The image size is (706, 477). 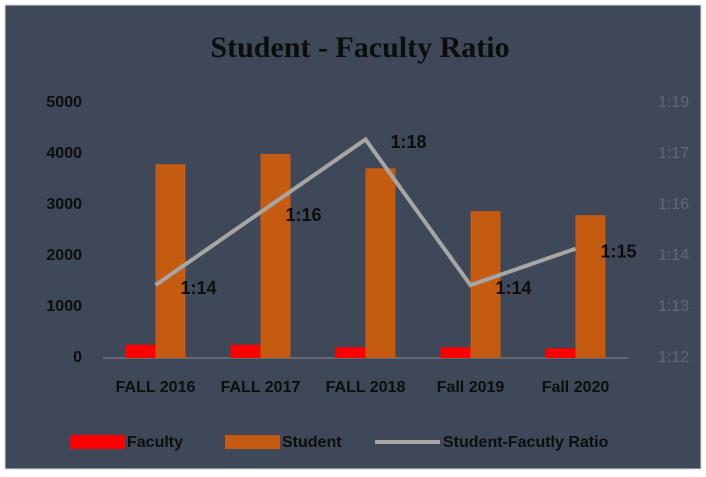 I want to click on legend-label: Student-Facutly Ratio, so click(x=526, y=442).